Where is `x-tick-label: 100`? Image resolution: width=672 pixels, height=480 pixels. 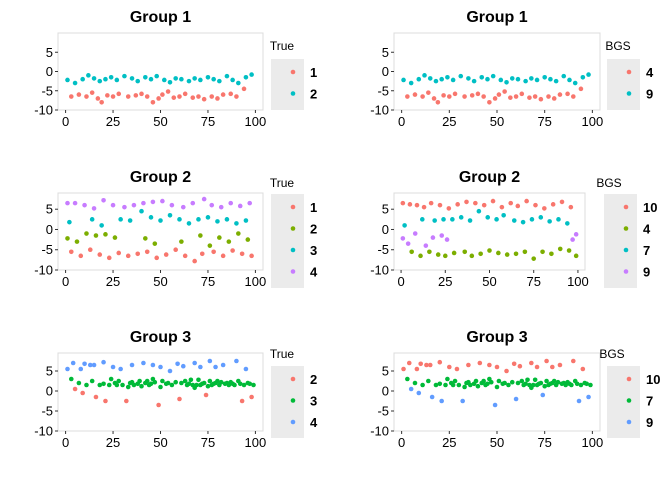 x-tick-label: 100 is located at coordinates (578, 281).